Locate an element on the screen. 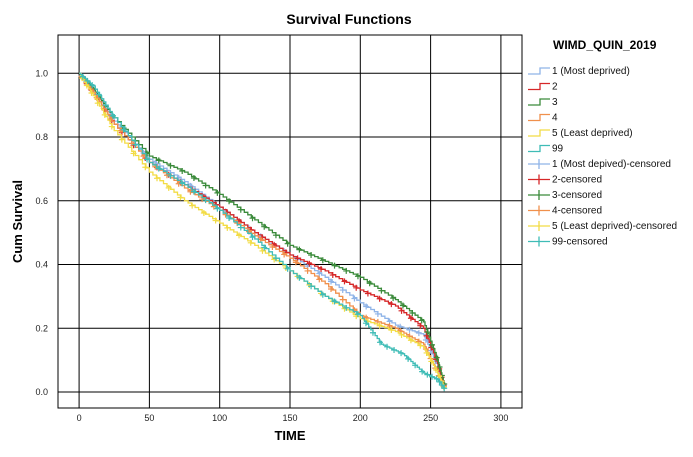 This screenshot has height=457, width=693. y-tick-label: 0.2 is located at coordinates (41, 328).